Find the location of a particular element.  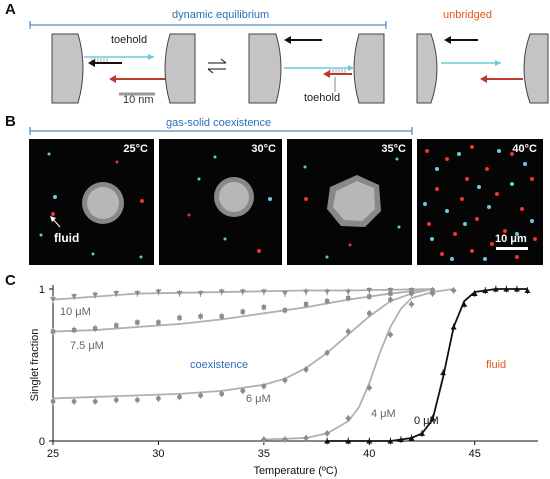

fluid-arrow-label: fluid is located at coordinates (67, 238).